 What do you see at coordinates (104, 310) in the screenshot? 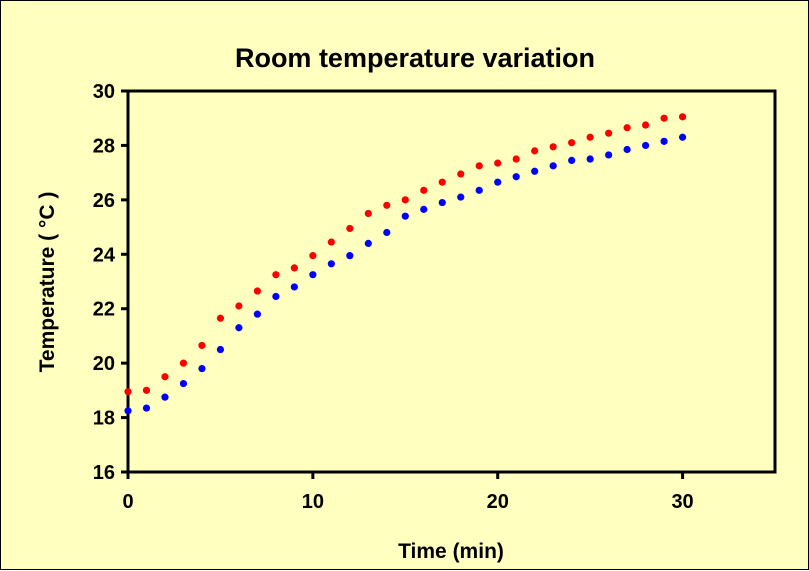
I see `y-tick-label: 22` at bounding box center [104, 310].